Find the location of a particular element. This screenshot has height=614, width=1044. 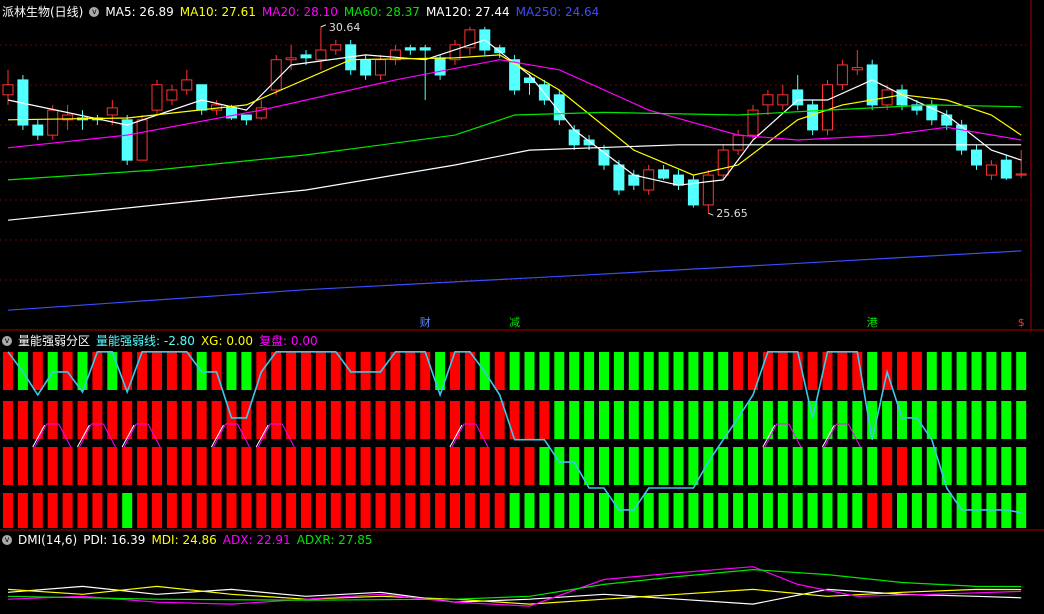

dmi-label: PDI: 16.39 is located at coordinates (114, 540).